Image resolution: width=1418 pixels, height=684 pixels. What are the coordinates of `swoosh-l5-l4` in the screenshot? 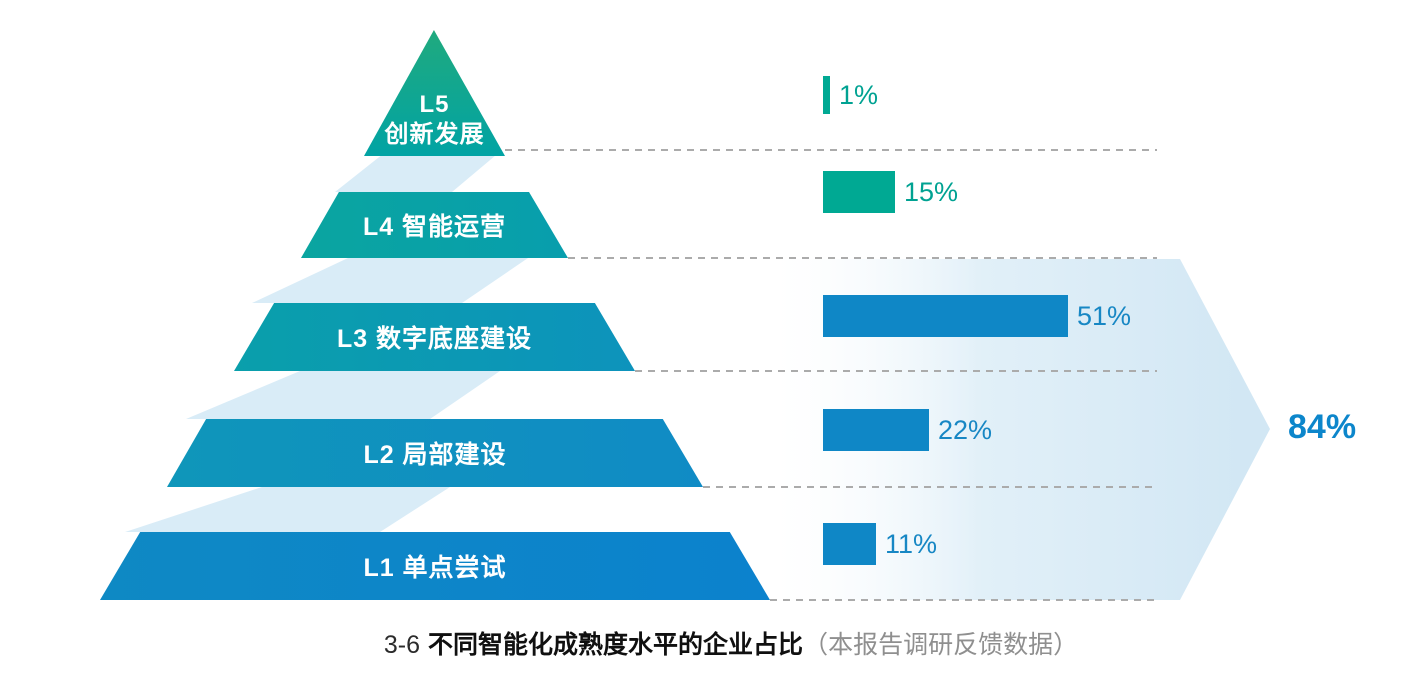 It's located at (418, 171).